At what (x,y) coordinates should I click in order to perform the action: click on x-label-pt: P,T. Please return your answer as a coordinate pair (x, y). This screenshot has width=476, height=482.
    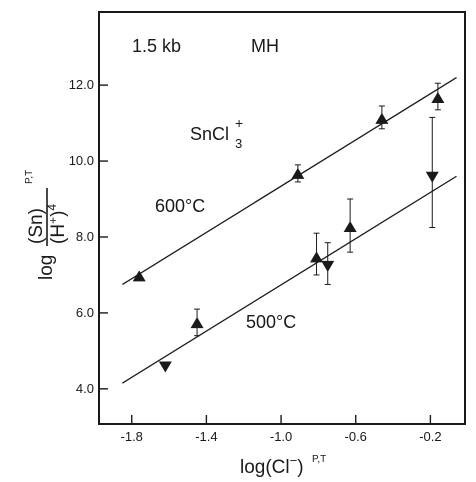
    Looking at the image, I should click on (319, 459).